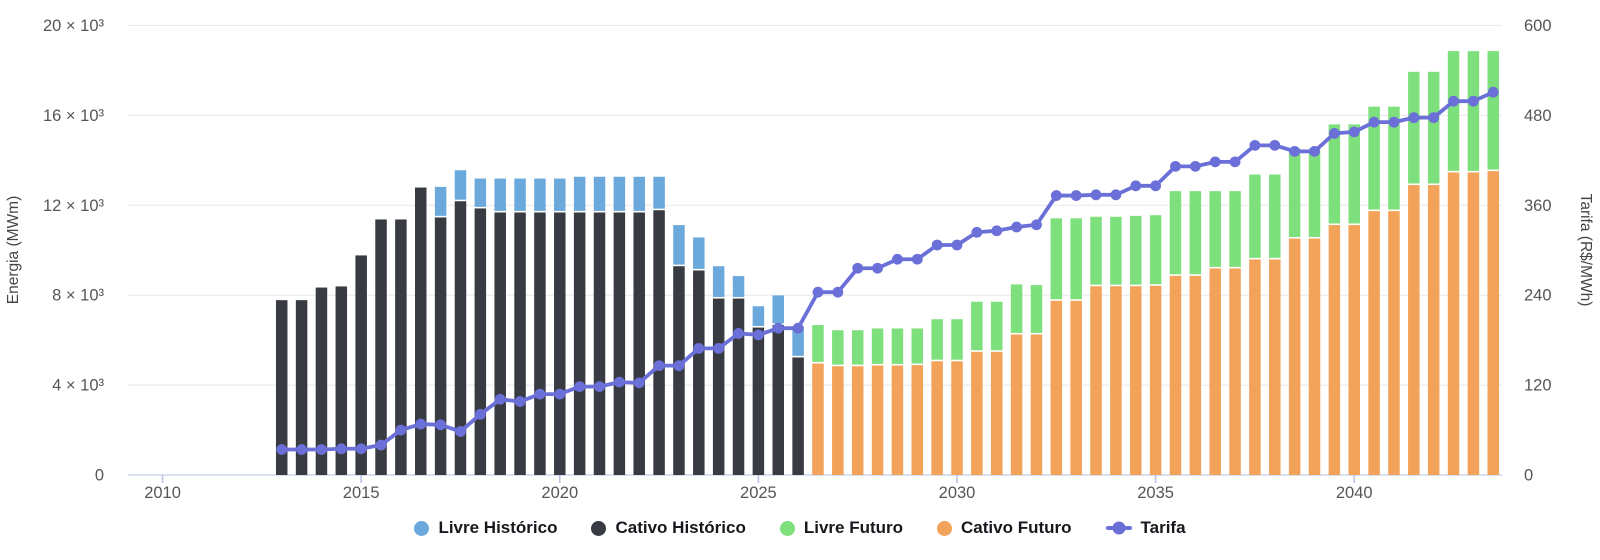  What do you see at coordinates (485, 528) in the screenshot?
I see `legend-item-livre-historico: Livre Histórico` at bounding box center [485, 528].